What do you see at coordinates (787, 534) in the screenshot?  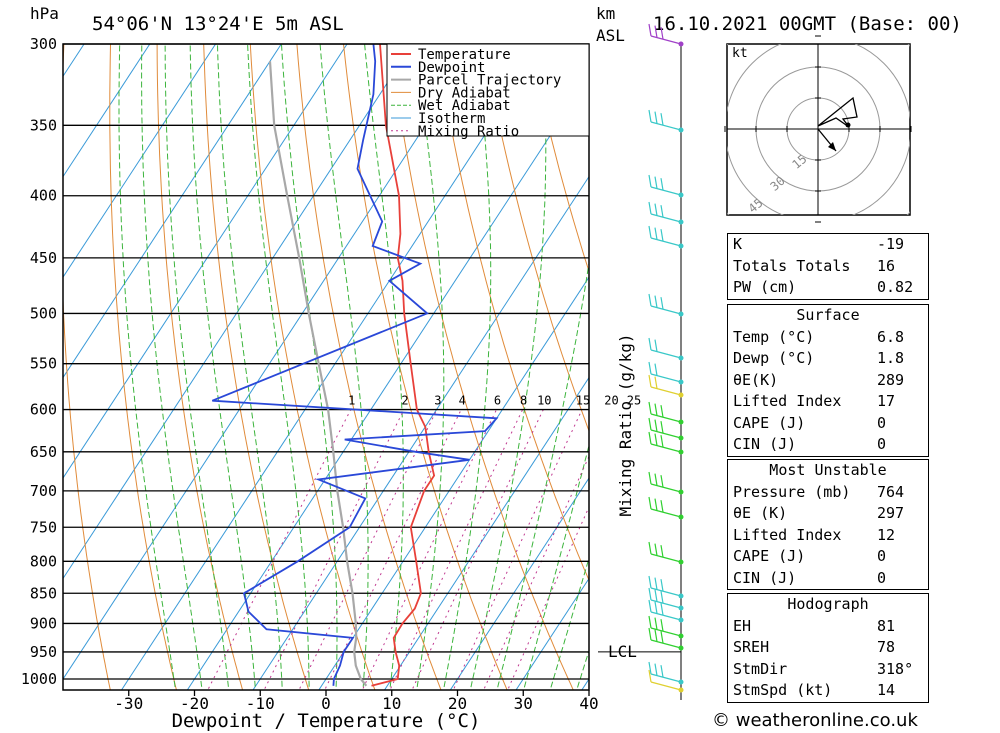 I see `mu-li-label: Lifted Index` at bounding box center [787, 534].